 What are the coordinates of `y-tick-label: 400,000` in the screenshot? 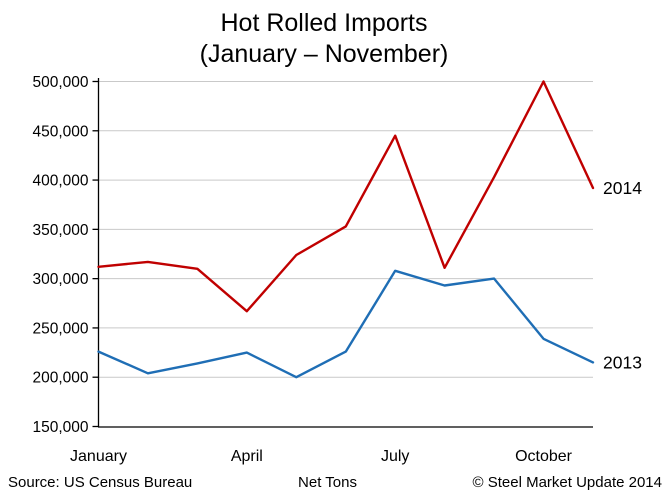 It's located at (60, 181).